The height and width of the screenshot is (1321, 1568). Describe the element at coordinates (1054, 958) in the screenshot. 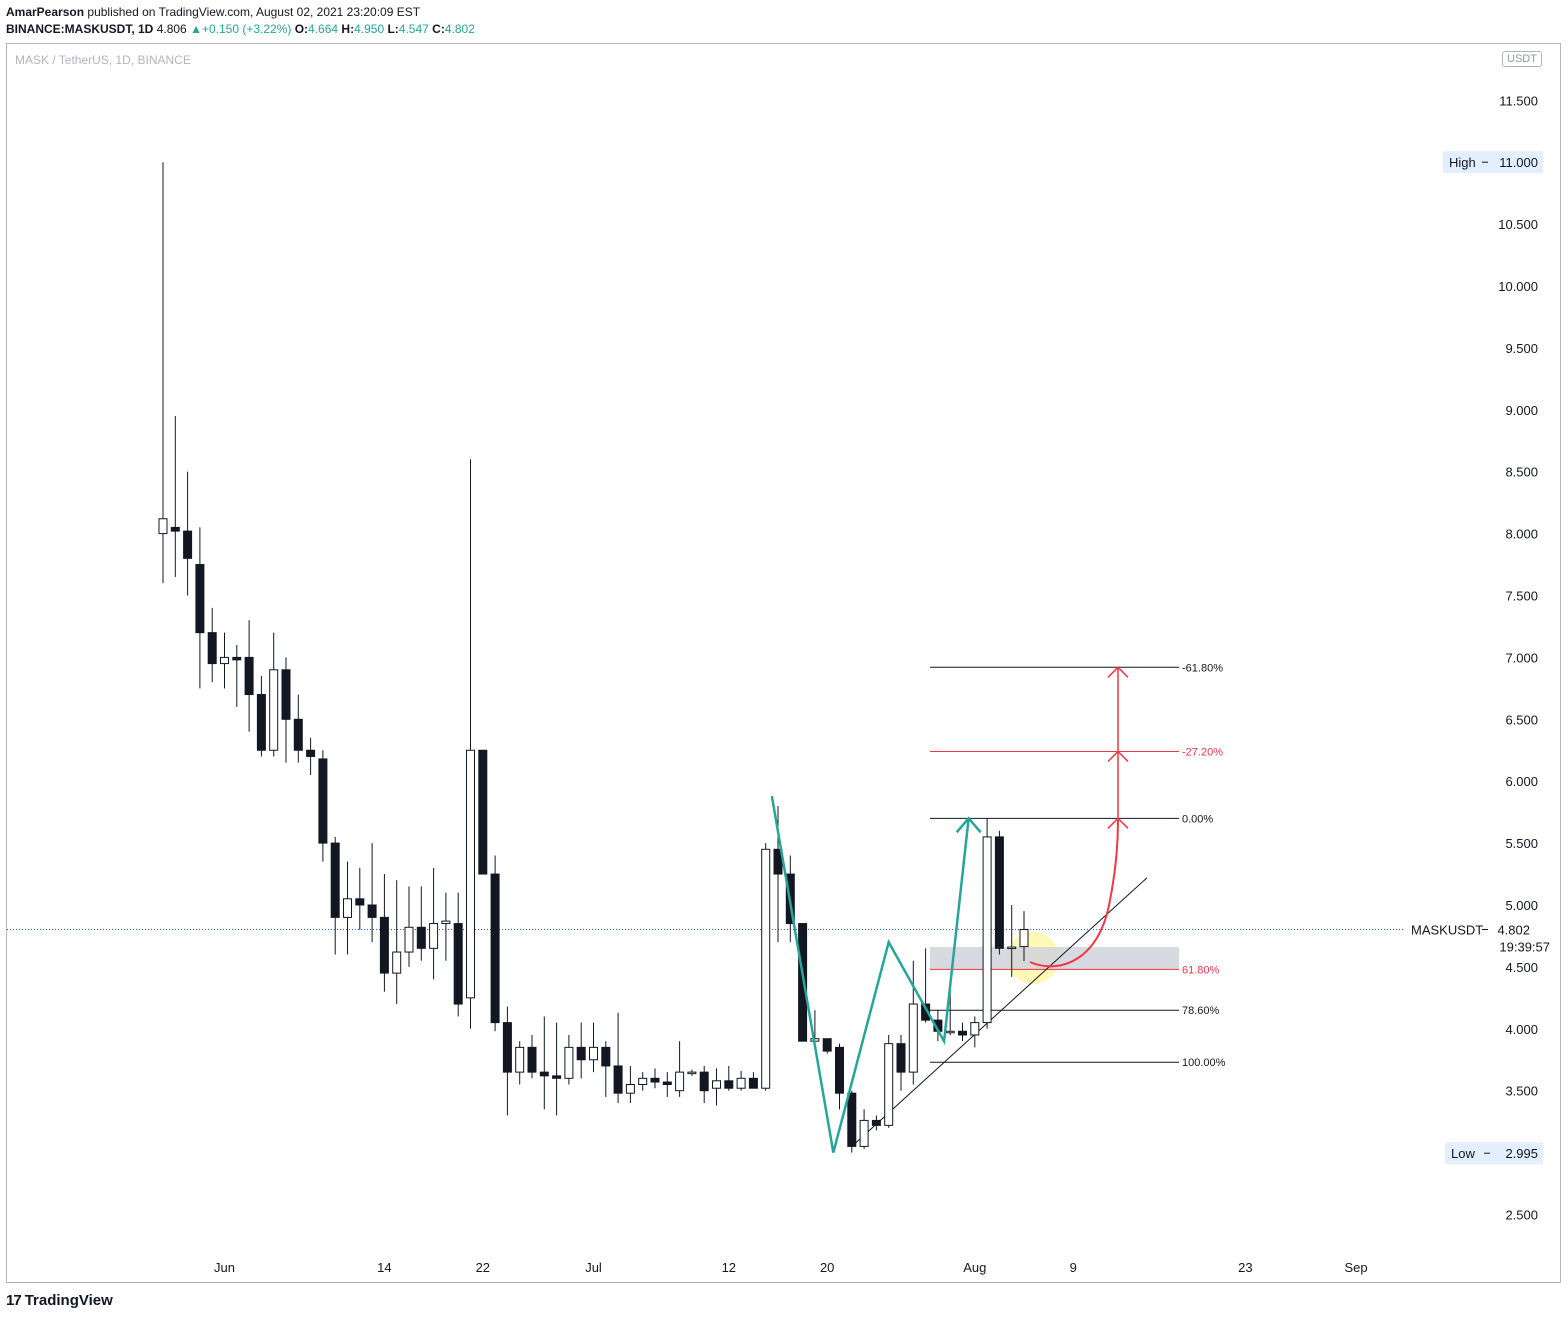

I see `fib-zone-band` at that location.